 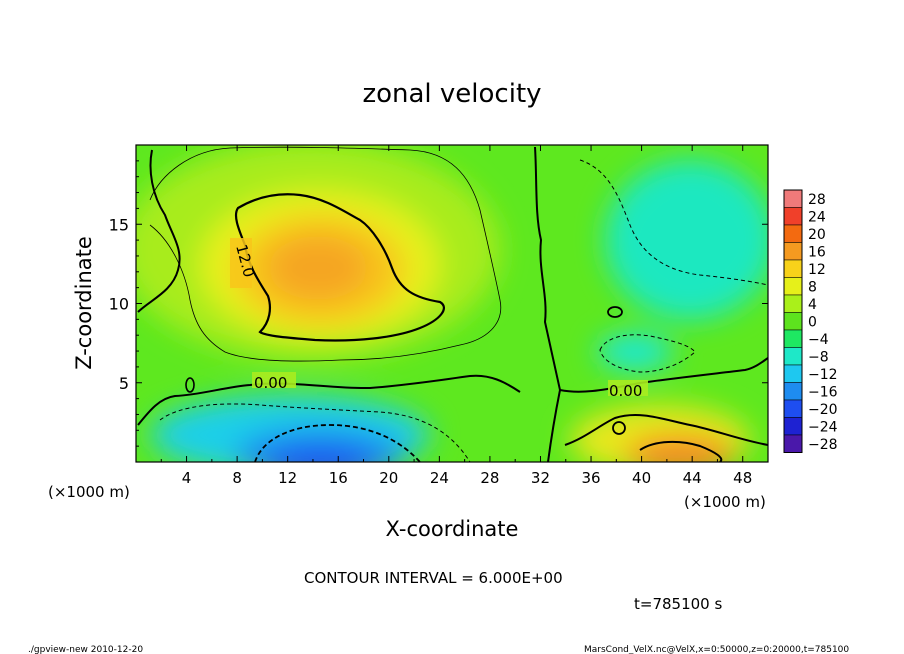 I want to click on contour-0-bottom-right, so click(x=666, y=430).